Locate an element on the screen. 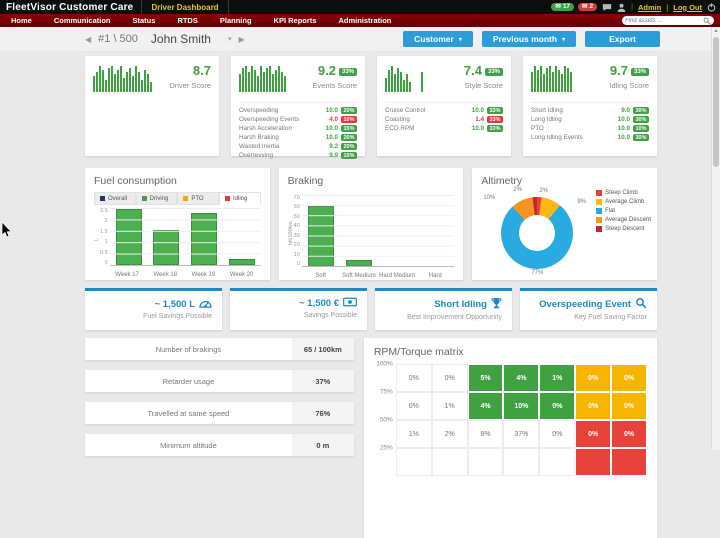  score-weight-badge: 33% is located at coordinates (639, 72).